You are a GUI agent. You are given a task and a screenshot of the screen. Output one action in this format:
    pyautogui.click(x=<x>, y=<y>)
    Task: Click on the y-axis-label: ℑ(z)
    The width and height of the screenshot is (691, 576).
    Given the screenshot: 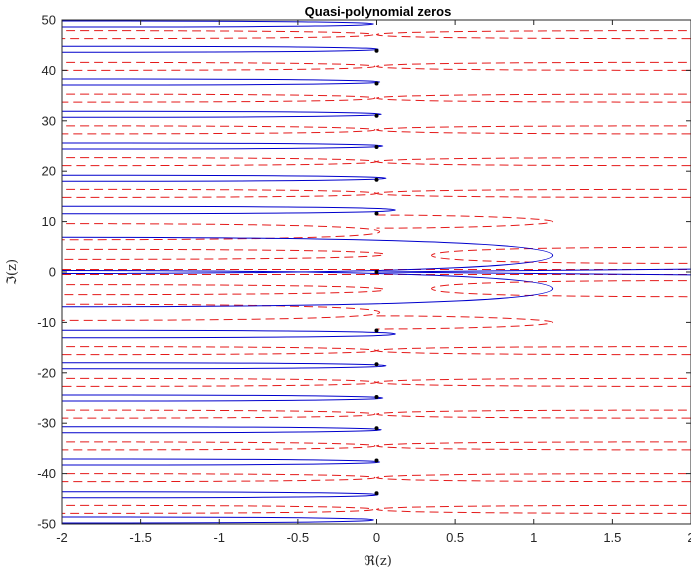 What is the action you would take?
    pyautogui.click(x=12, y=272)
    